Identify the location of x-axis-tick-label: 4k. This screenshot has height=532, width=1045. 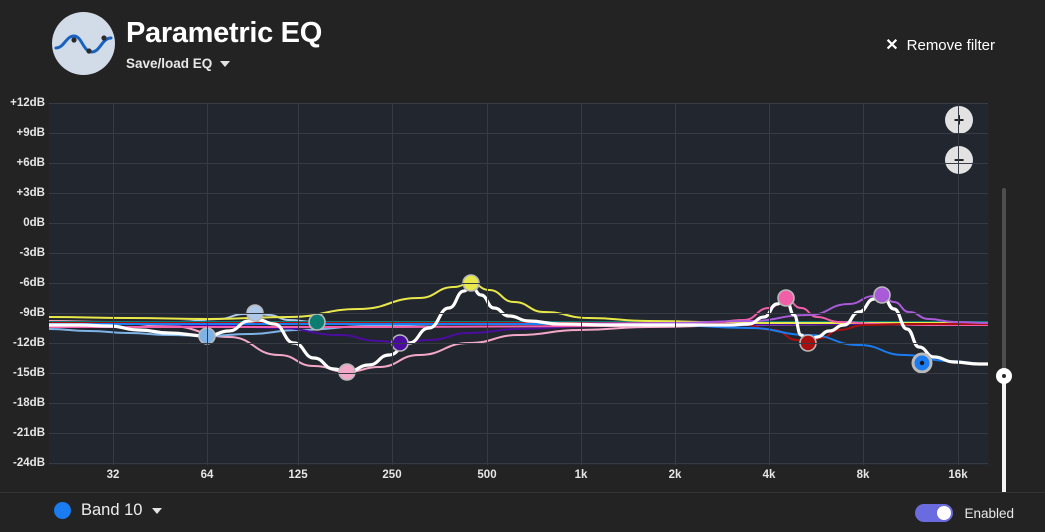
(769, 475).